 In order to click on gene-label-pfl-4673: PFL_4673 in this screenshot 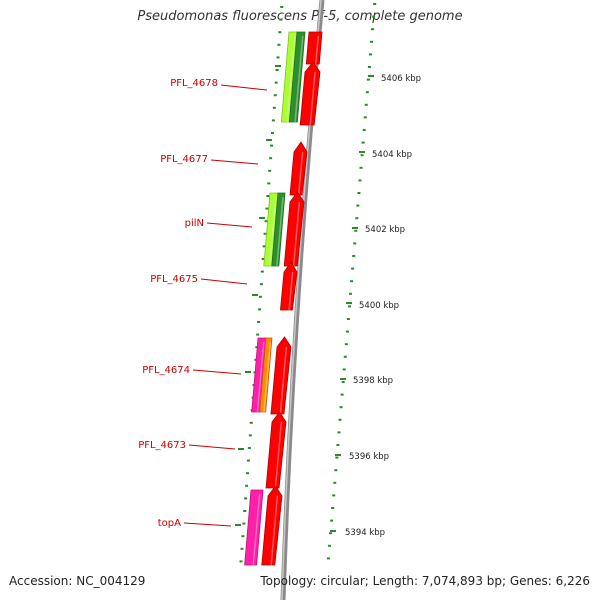, I will do `click(162, 445)`.